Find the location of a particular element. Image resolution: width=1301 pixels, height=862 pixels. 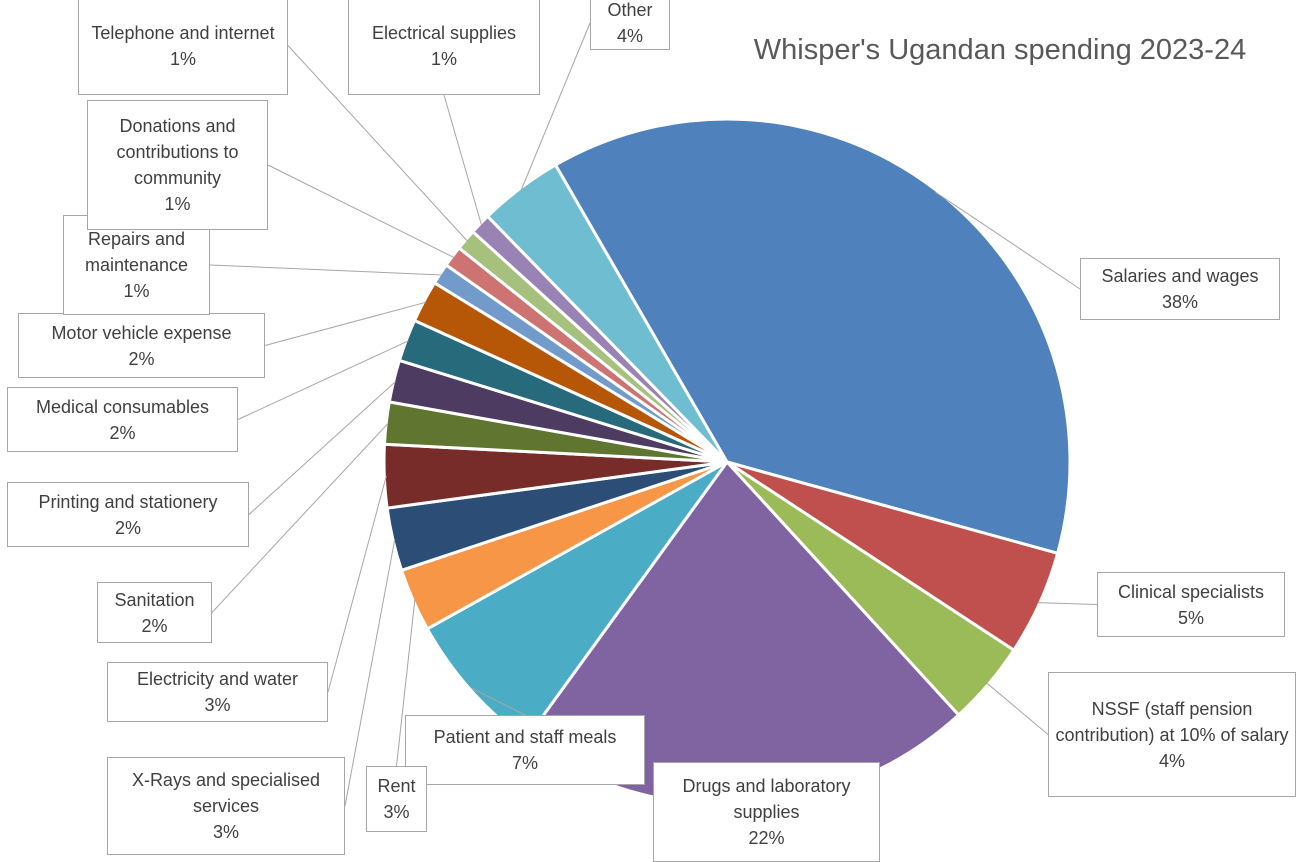

data-label: Repairs and maintenance 1% is located at coordinates (136, 265).